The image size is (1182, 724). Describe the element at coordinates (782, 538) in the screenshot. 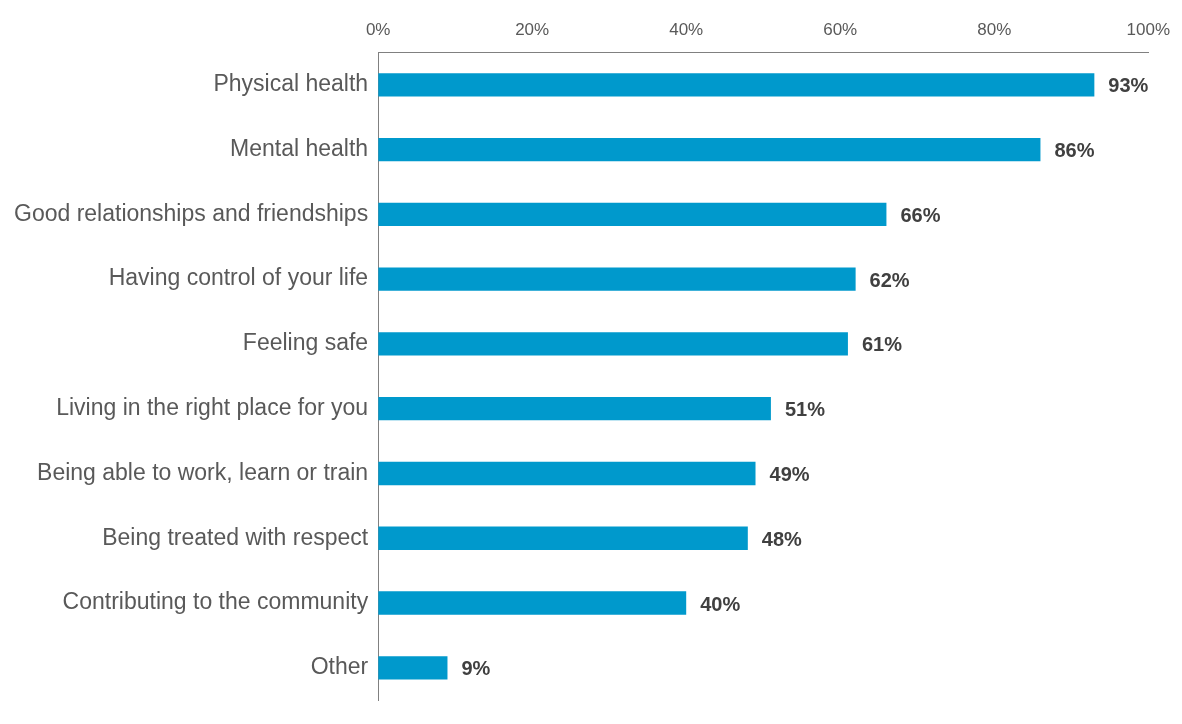

I see `data-label: 48%` at that location.